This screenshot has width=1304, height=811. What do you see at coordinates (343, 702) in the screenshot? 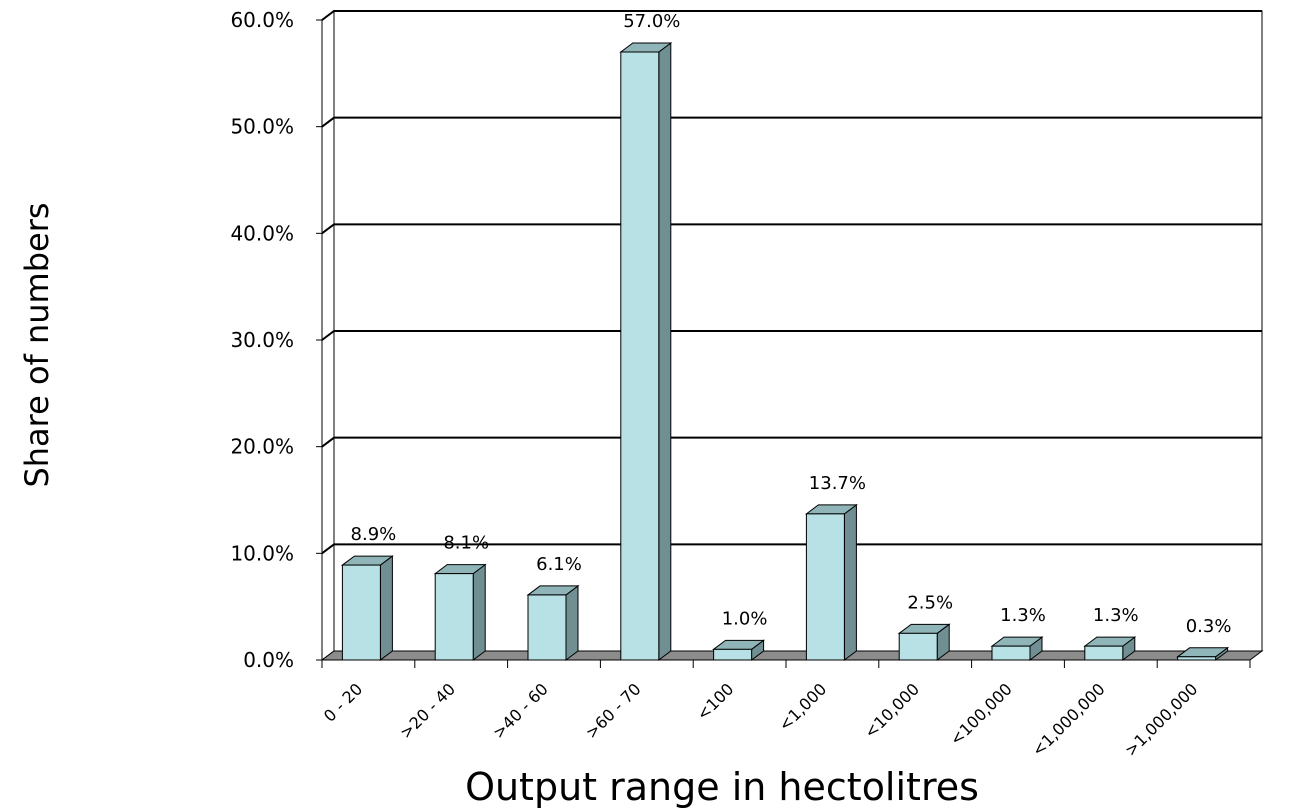
I see `x-tick-label: 0 - 20` at bounding box center [343, 702].